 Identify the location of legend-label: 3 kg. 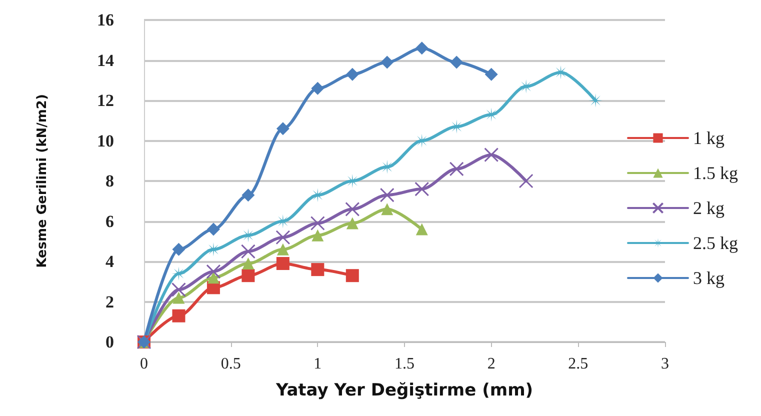
(708, 278).